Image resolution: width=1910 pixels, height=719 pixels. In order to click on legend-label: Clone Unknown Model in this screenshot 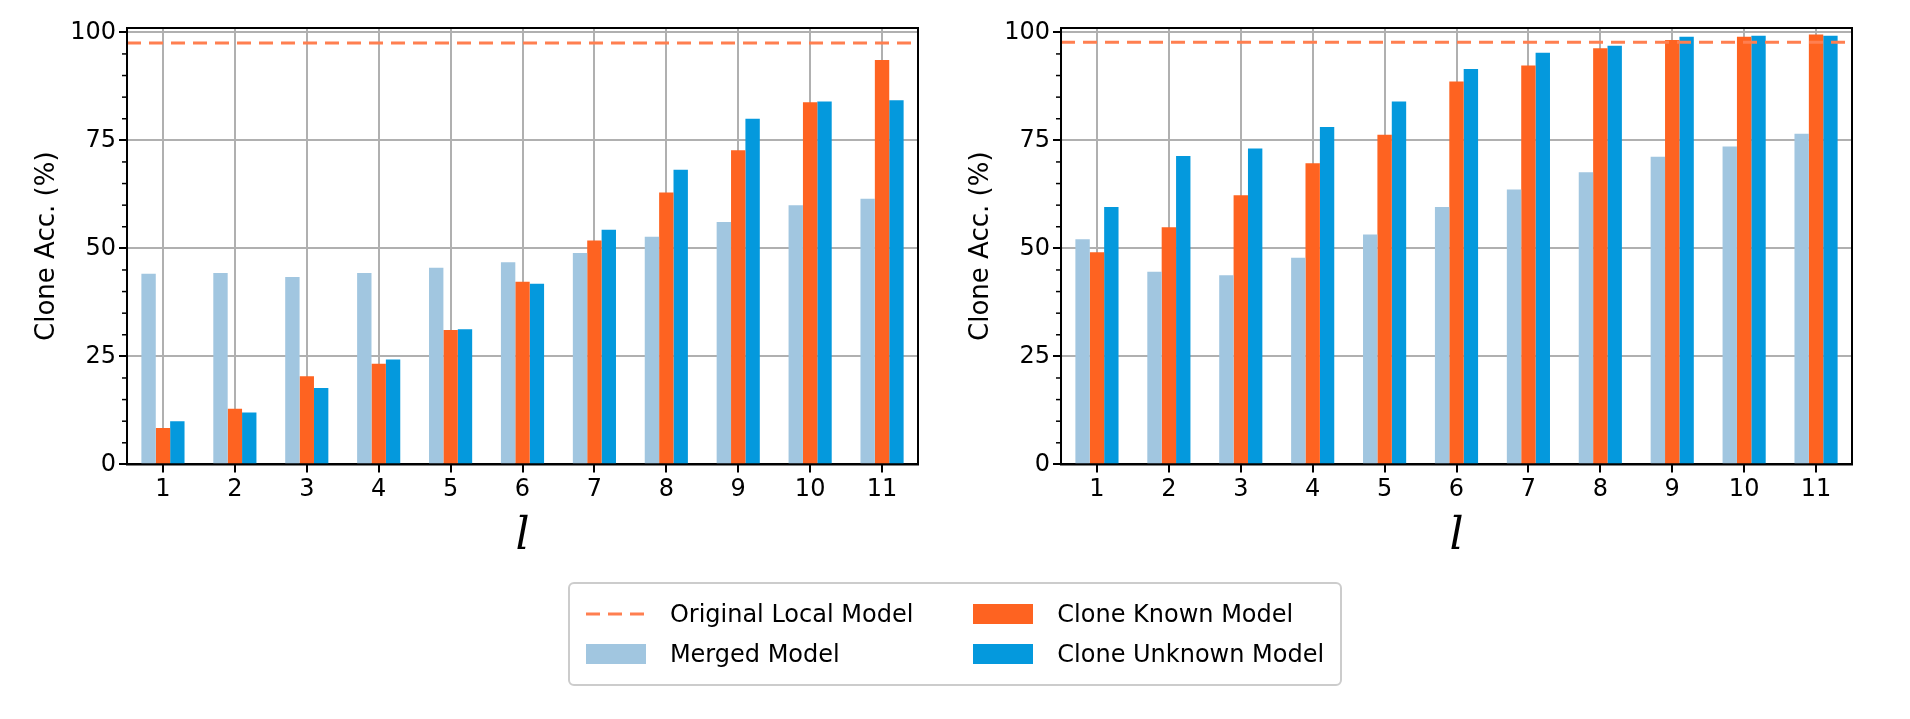, I will do `click(1191, 654)`.